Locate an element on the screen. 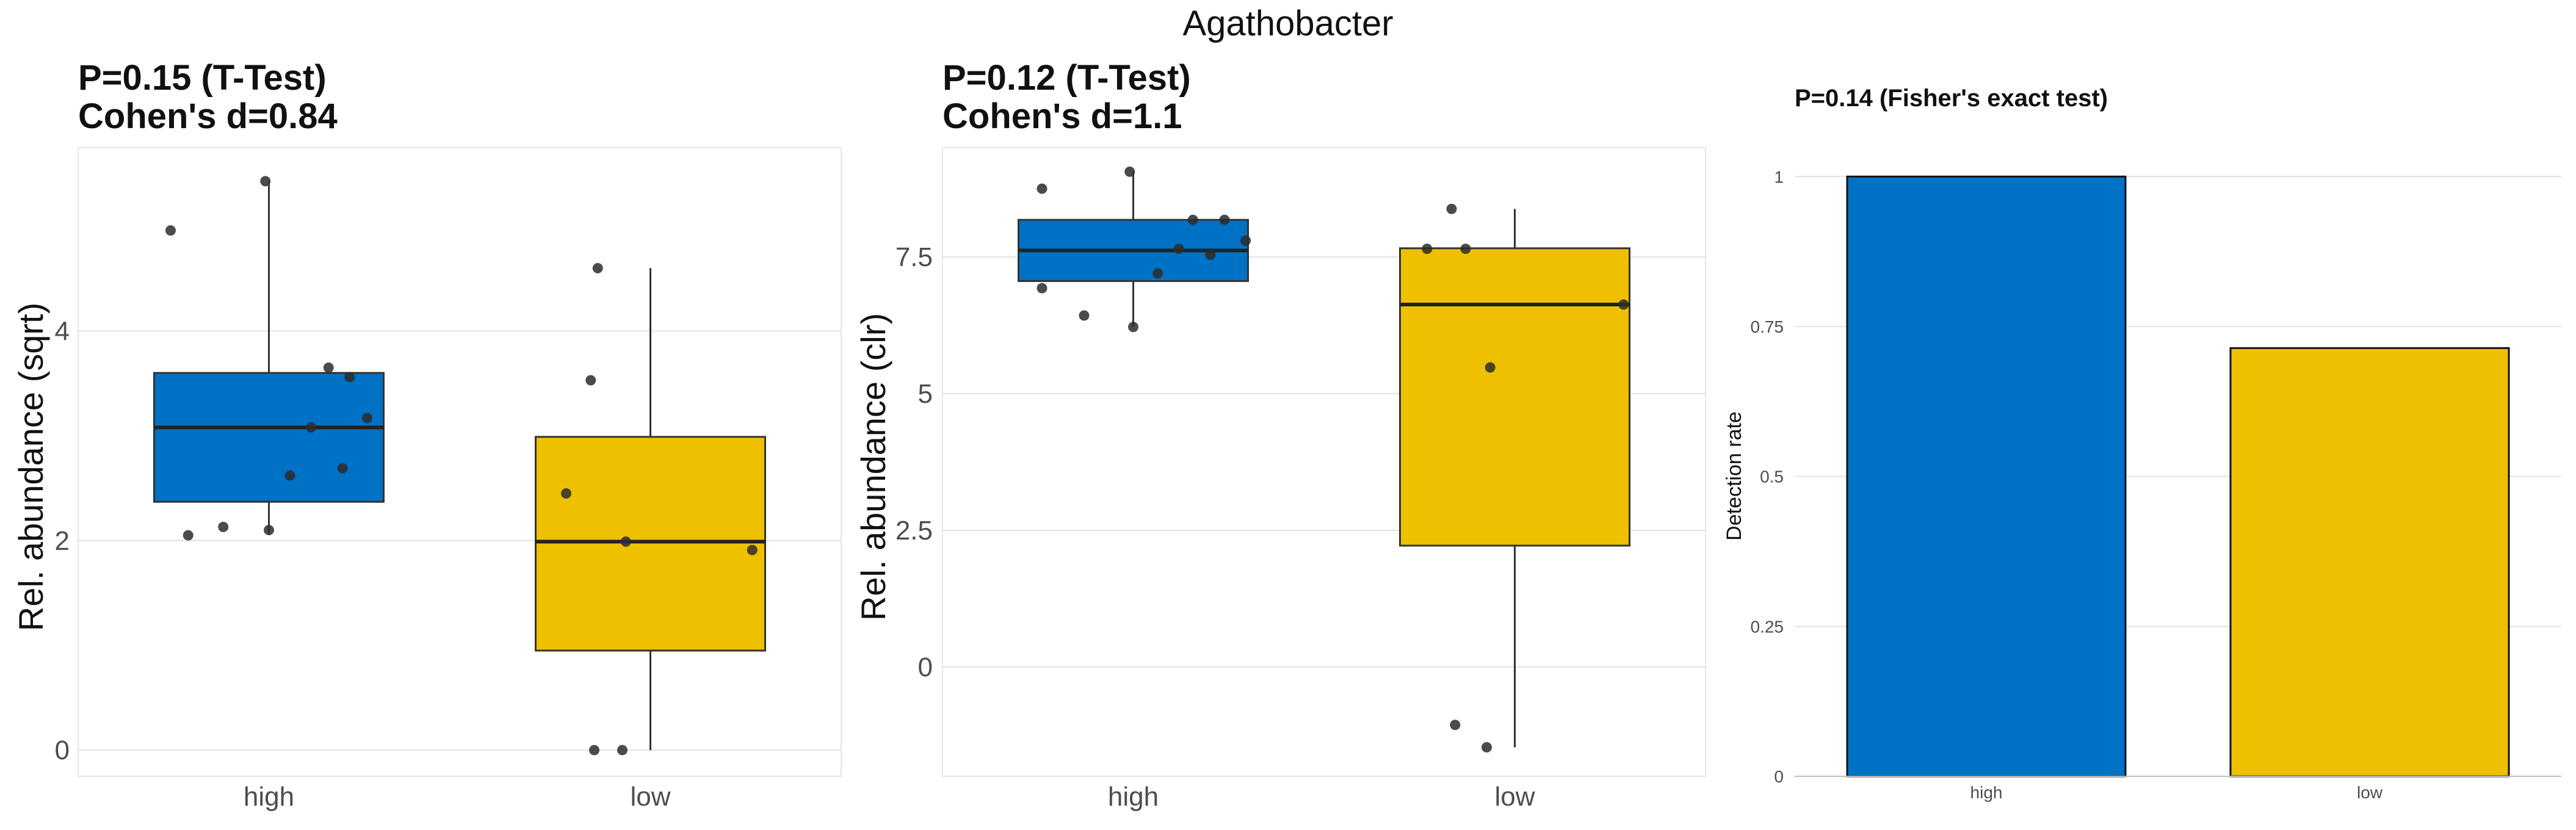  y-tick-label: 0.5 is located at coordinates (1772, 477).